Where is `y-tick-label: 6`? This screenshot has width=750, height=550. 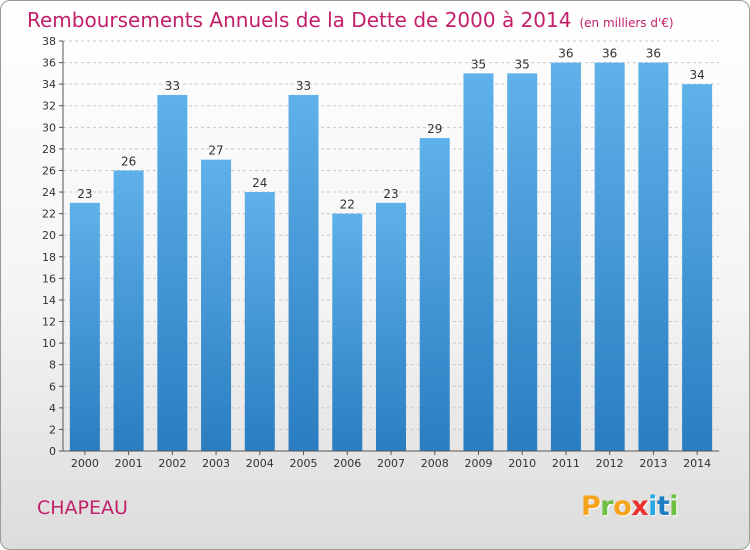 y-tick-label: 6 is located at coordinates (52, 386).